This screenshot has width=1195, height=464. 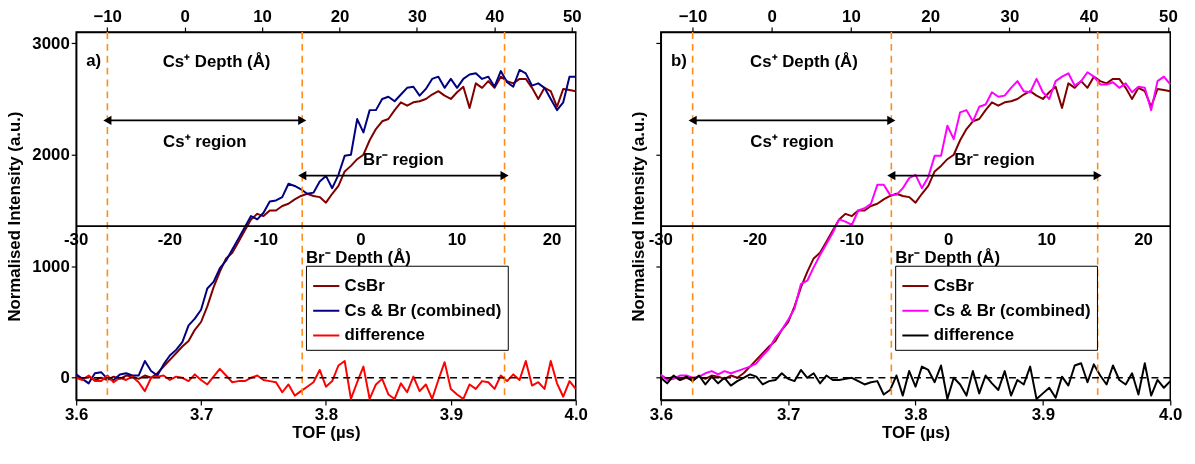 I want to click on y-tick-label: 3000, so click(x=51, y=43).